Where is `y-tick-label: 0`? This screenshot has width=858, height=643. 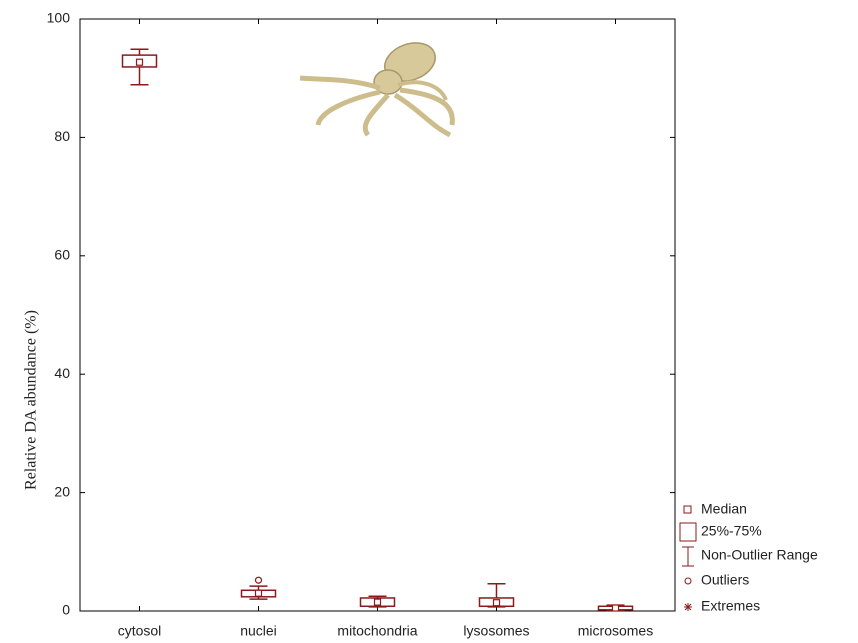
y-tick-label: 0 is located at coordinates (66, 610).